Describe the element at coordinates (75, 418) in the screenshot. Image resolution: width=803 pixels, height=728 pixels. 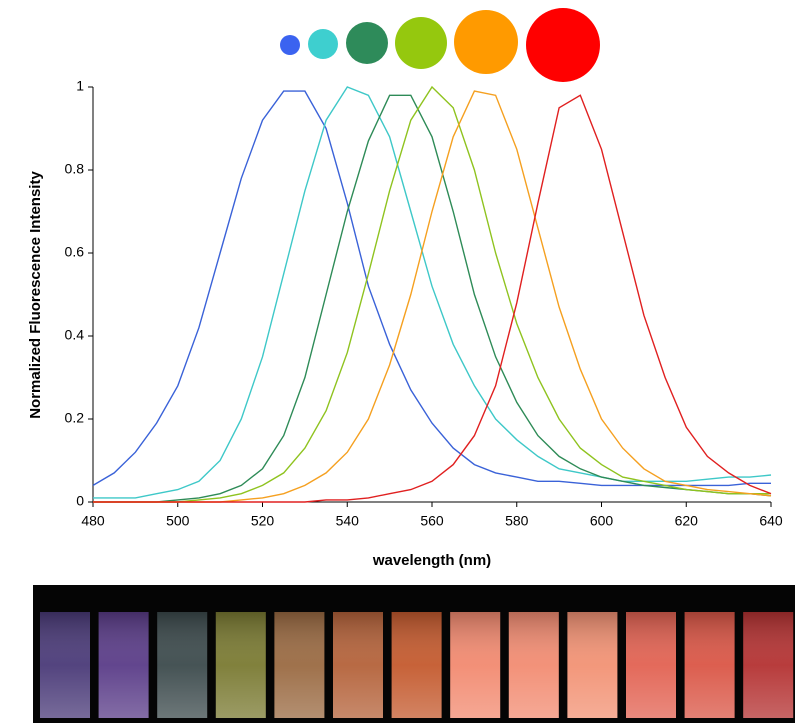
I see `y-tick-label: 0.2` at that location.